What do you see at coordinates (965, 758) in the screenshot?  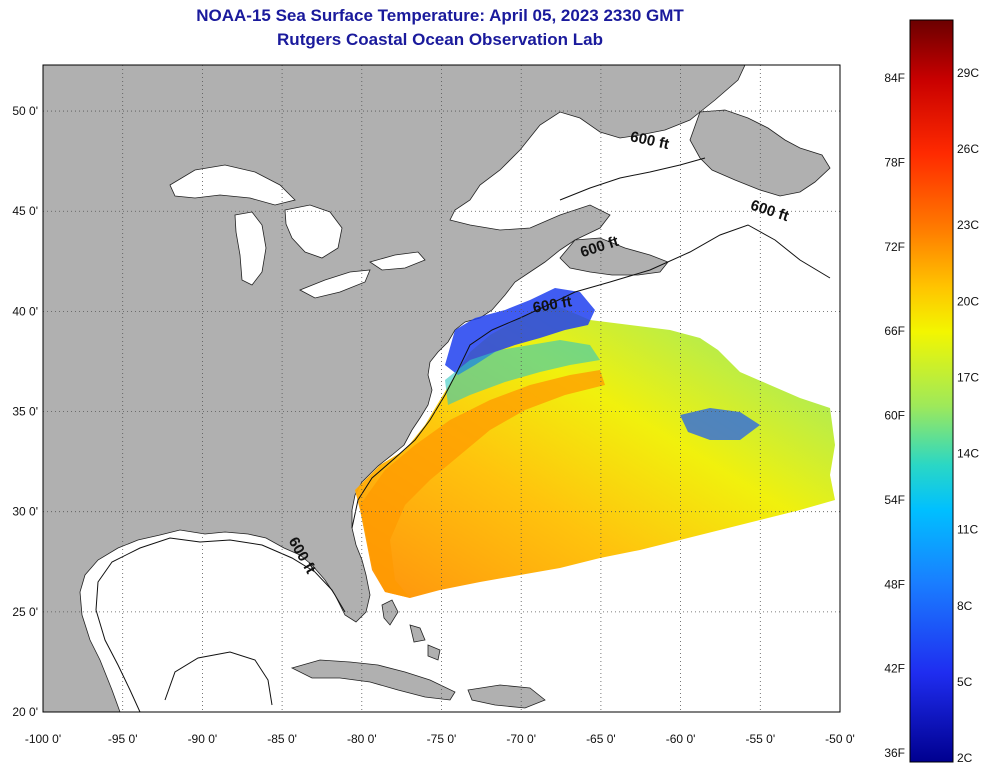 I see `colorbar-c-label: 2C` at bounding box center [965, 758].